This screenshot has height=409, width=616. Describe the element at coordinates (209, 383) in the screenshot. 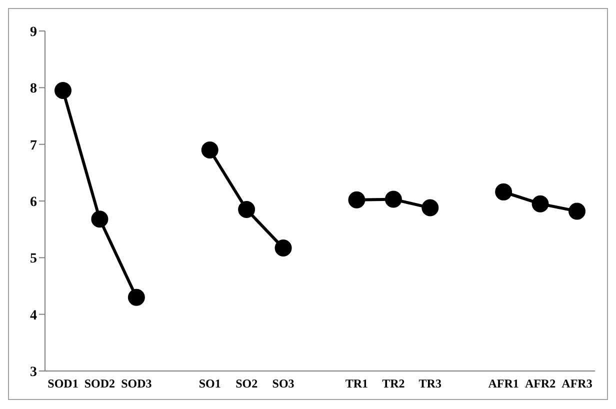

I see `x-tick-label: SO1` at that location.